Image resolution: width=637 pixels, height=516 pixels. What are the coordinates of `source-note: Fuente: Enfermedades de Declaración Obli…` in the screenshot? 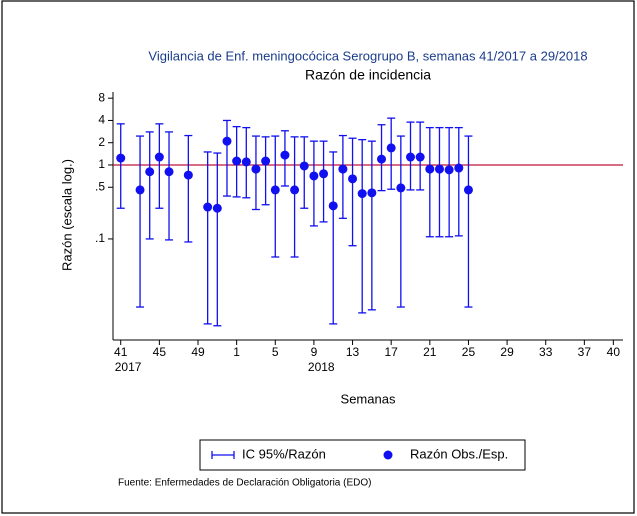 It's located at (244, 483).